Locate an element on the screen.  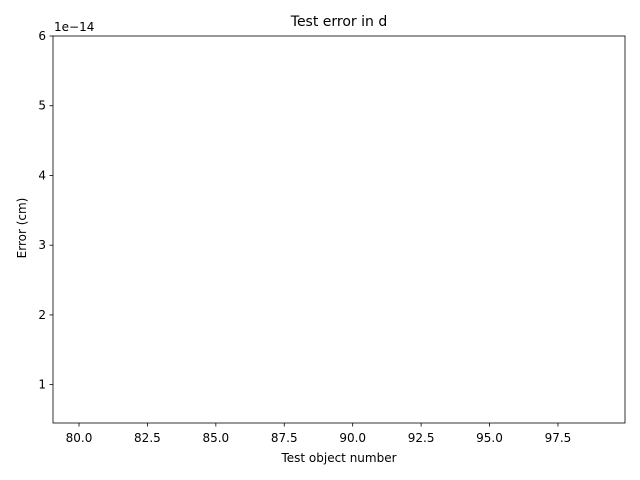
x-axis-ticks: 80.0 82.5 85.0 87.5 90.0 92.5 95.0 97.5 is located at coordinates (319, 434).